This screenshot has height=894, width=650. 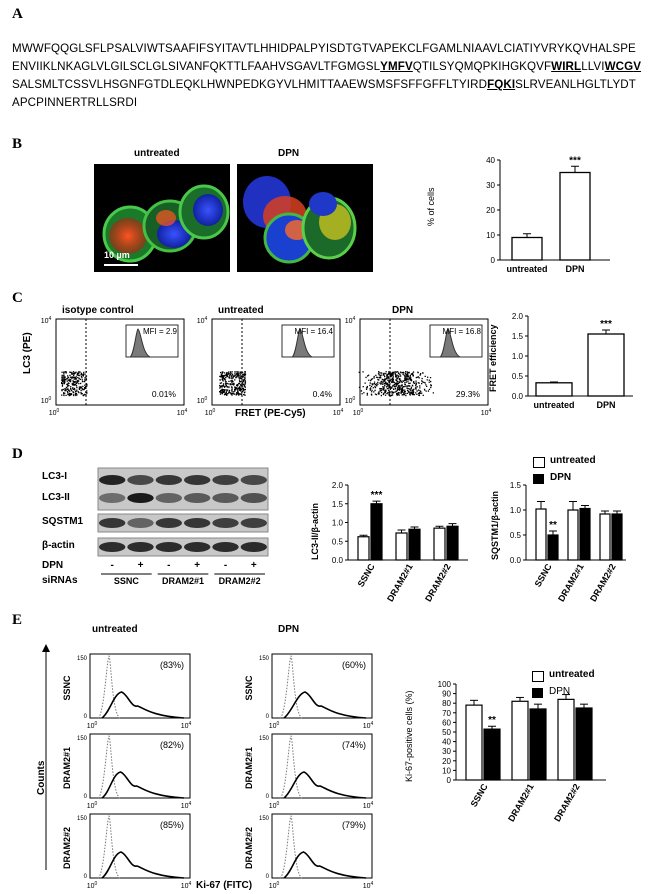 I want to click on y-tick-label: 2.0, so click(x=518, y=316).